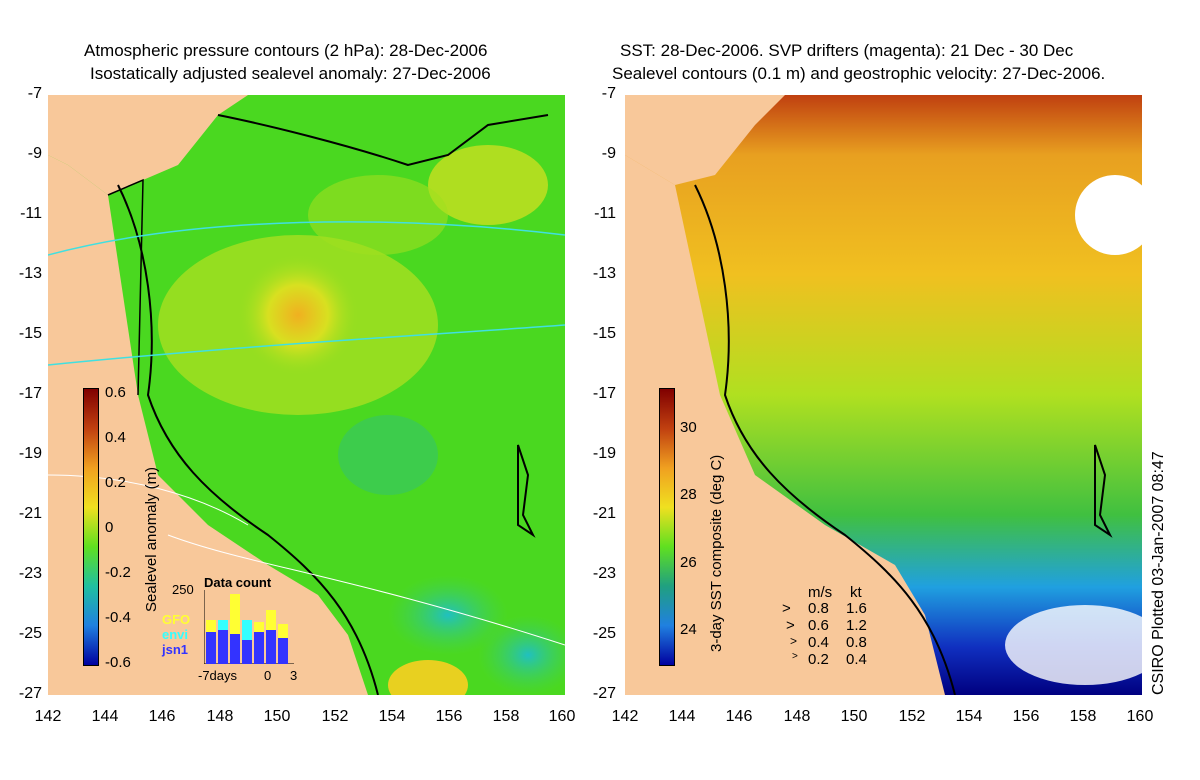 This screenshot has width=1200, height=780. I want to click on sst-colorbar, so click(667, 527).